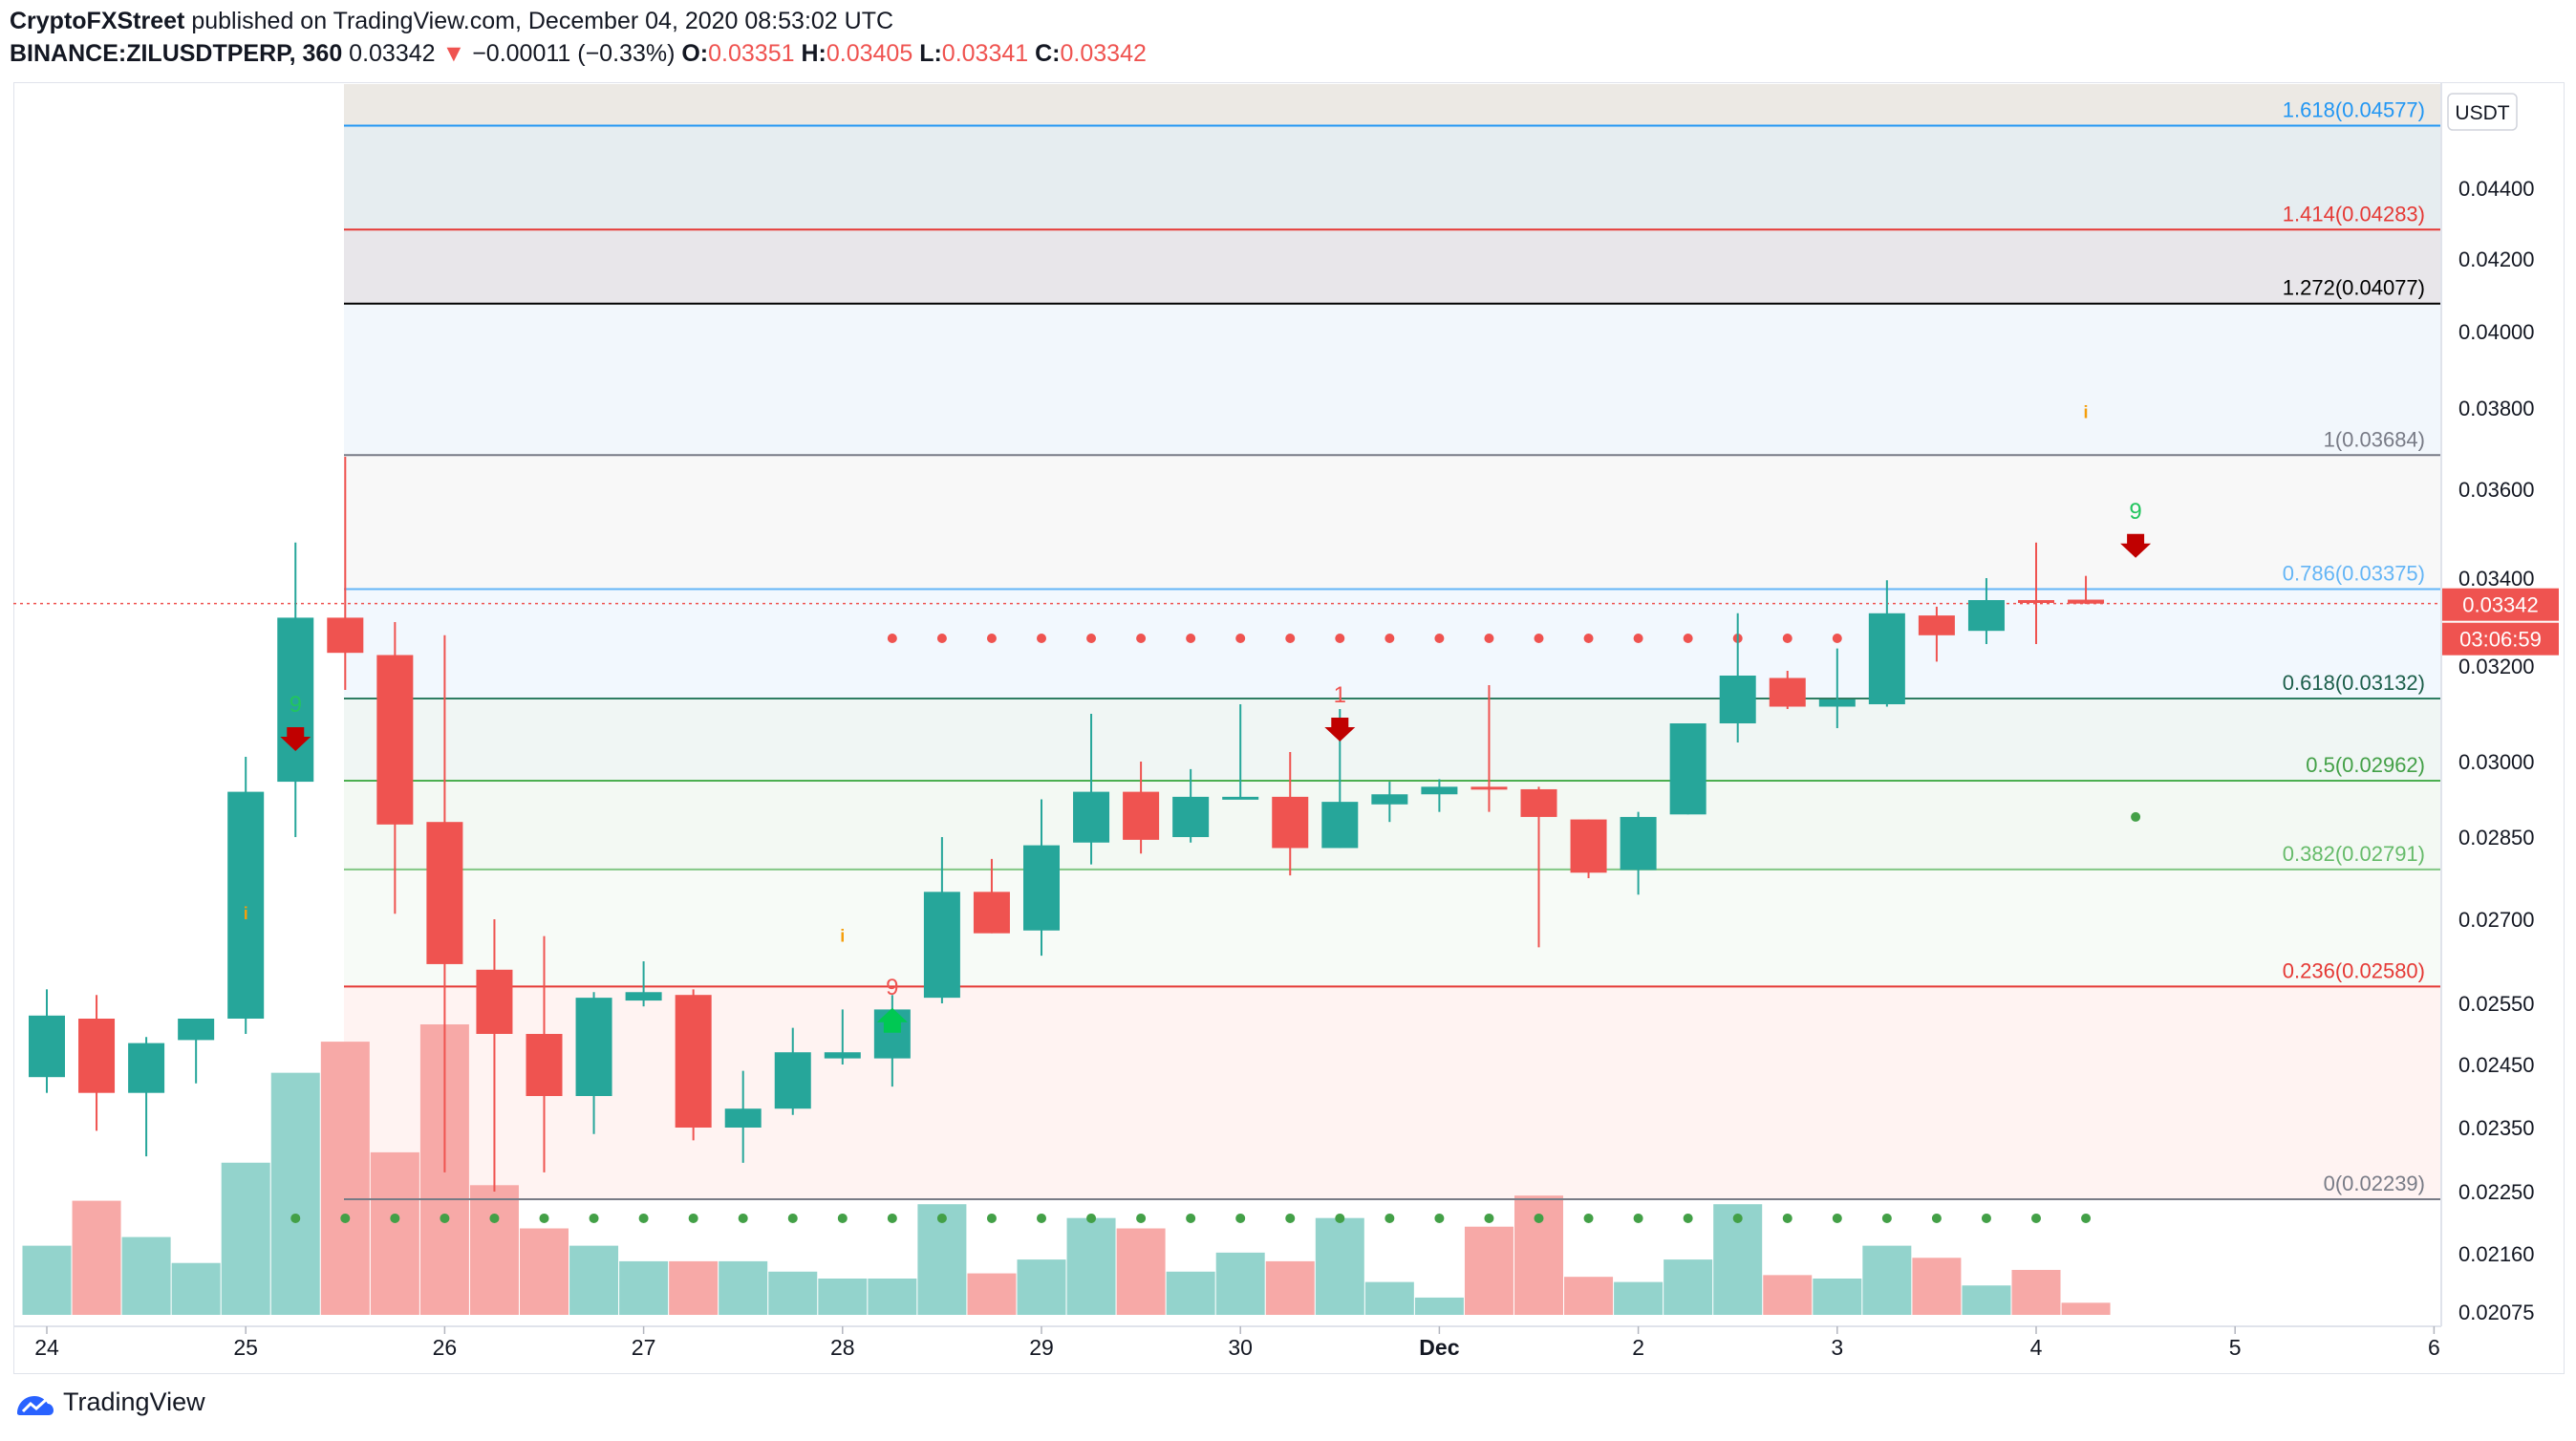  I want to click on y-axis-tick-label: 0.02700, so click(2496, 920).